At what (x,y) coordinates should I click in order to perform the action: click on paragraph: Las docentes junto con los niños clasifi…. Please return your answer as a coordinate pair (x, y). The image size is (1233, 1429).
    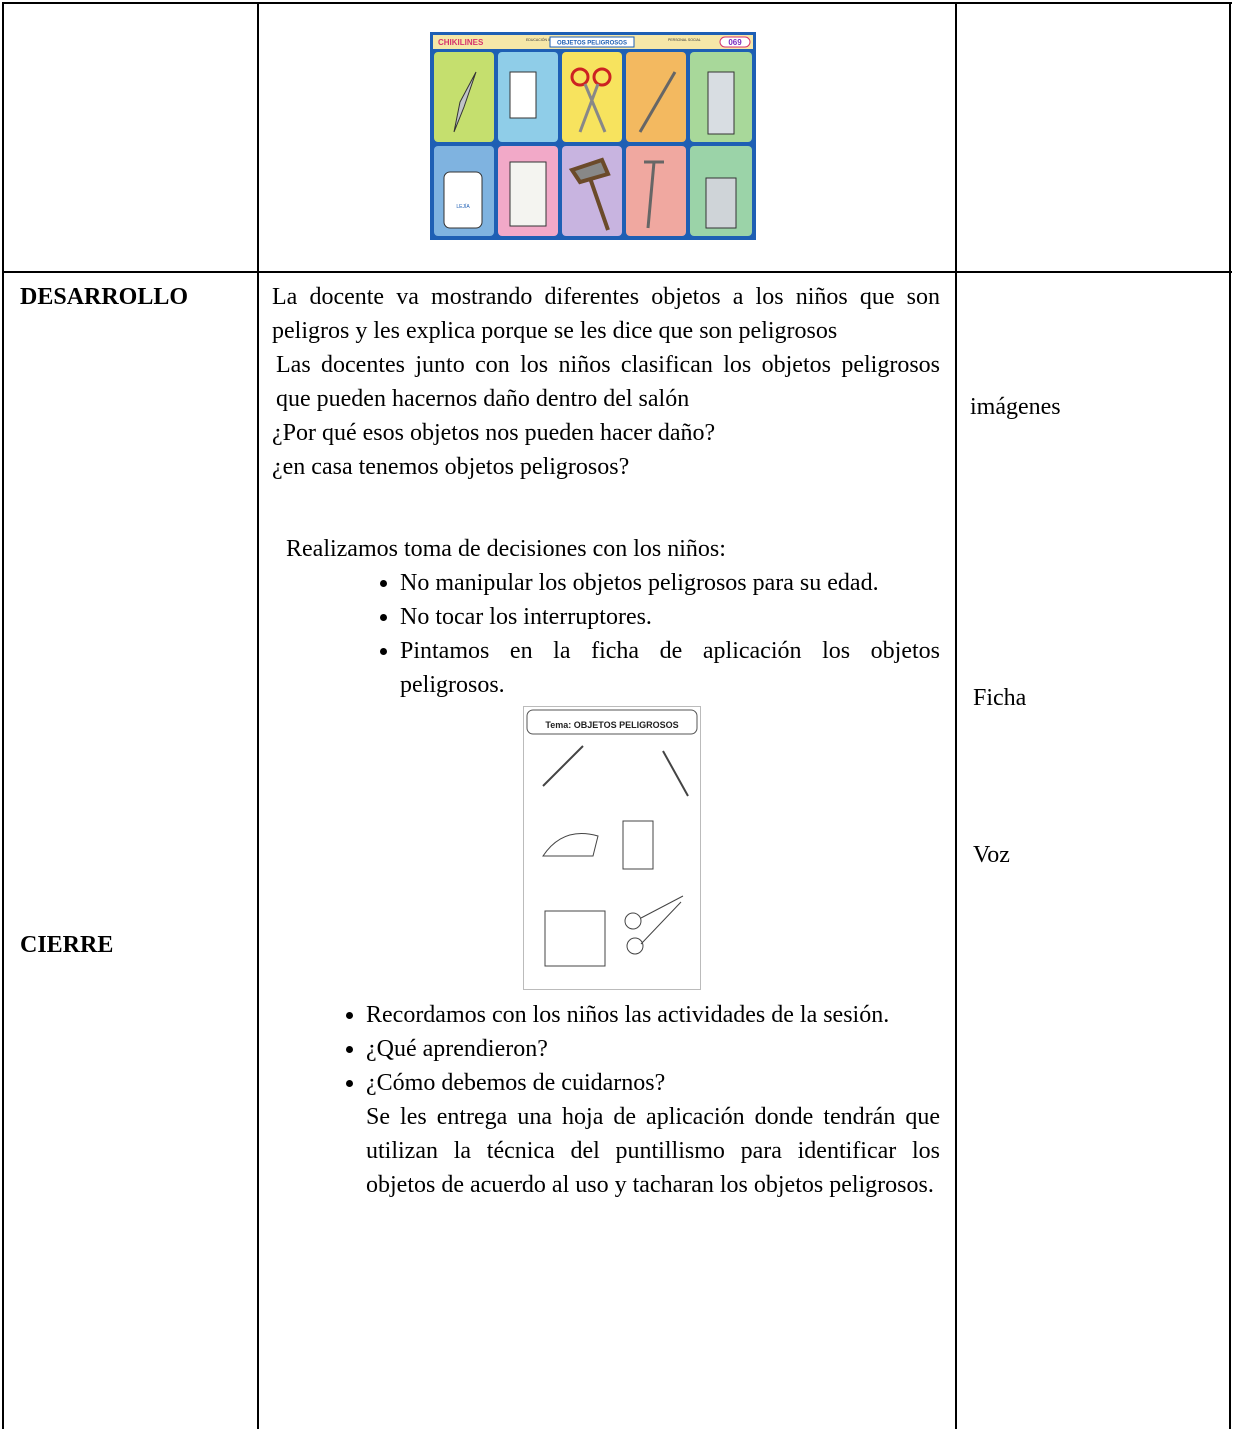
    Looking at the image, I should click on (608, 382).